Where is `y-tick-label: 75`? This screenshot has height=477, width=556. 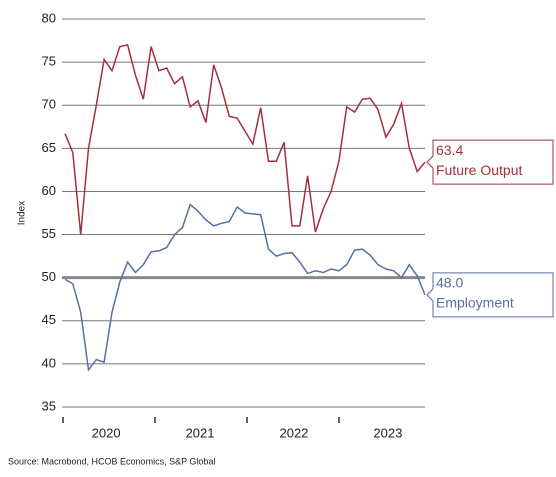 y-tick-label: 75 is located at coordinates (49, 61).